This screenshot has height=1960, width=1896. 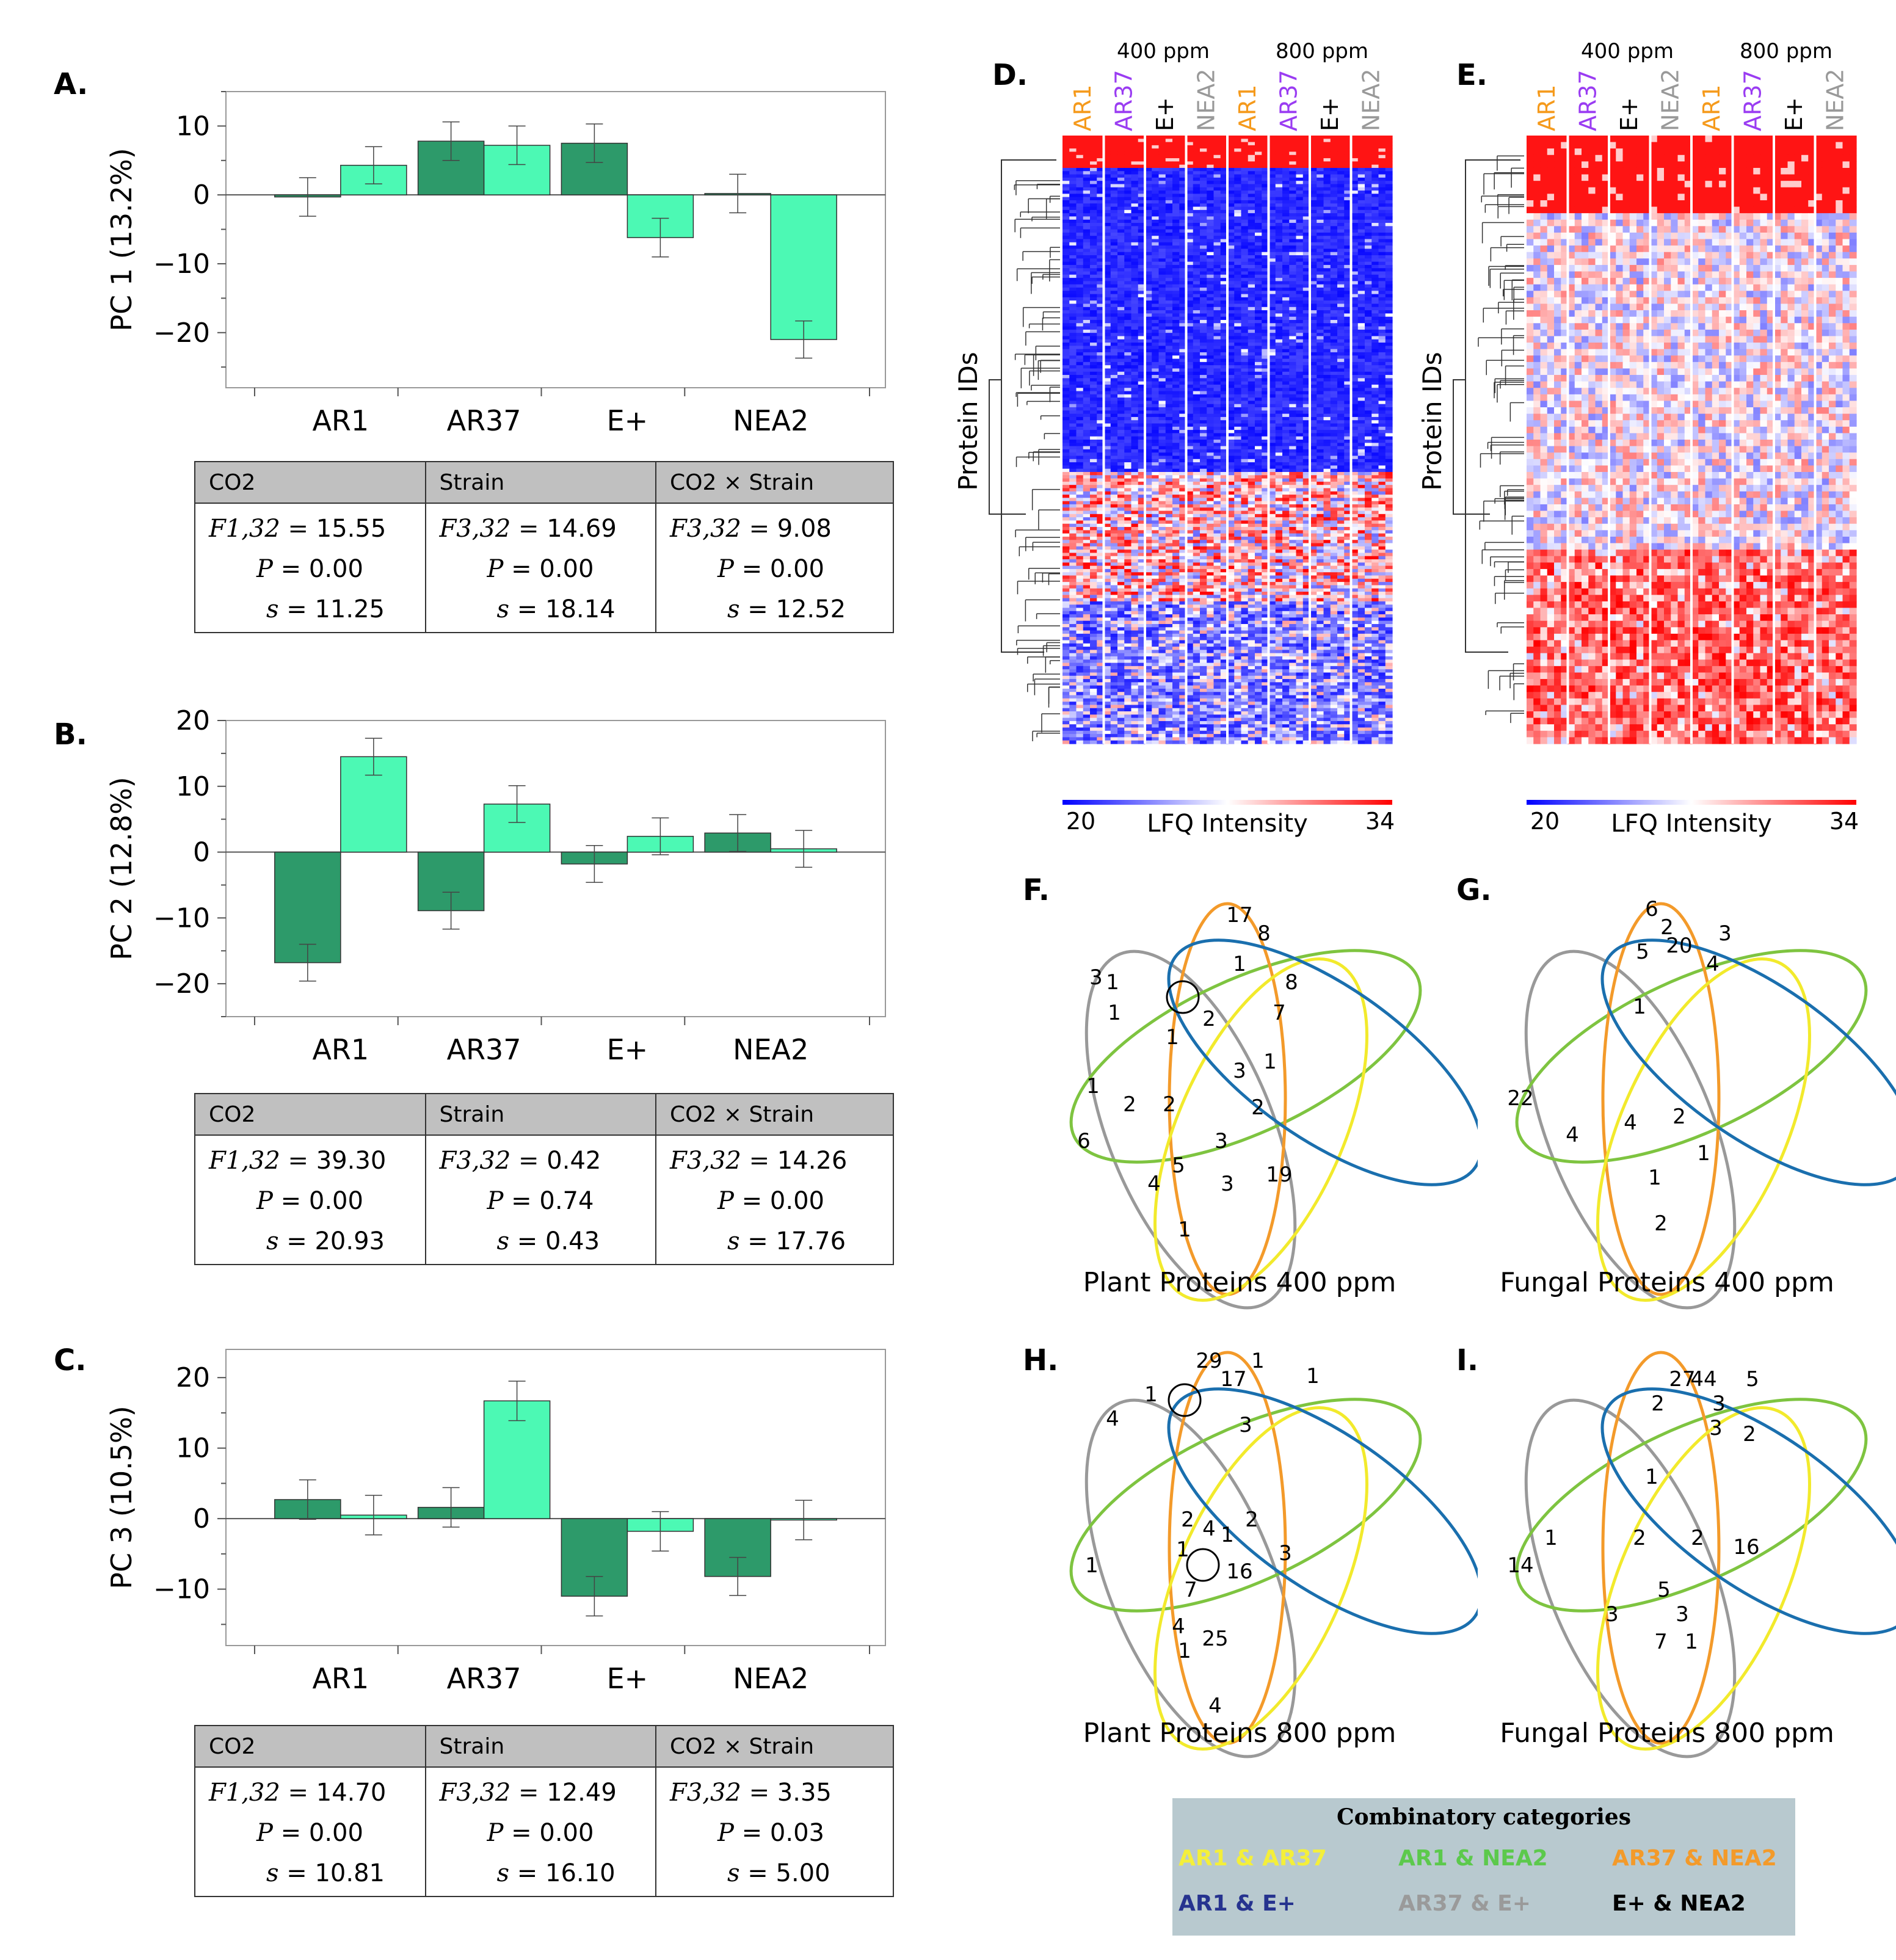 I want to click on stats-header-interaction: CO2 × Strain, so click(x=775, y=1114).